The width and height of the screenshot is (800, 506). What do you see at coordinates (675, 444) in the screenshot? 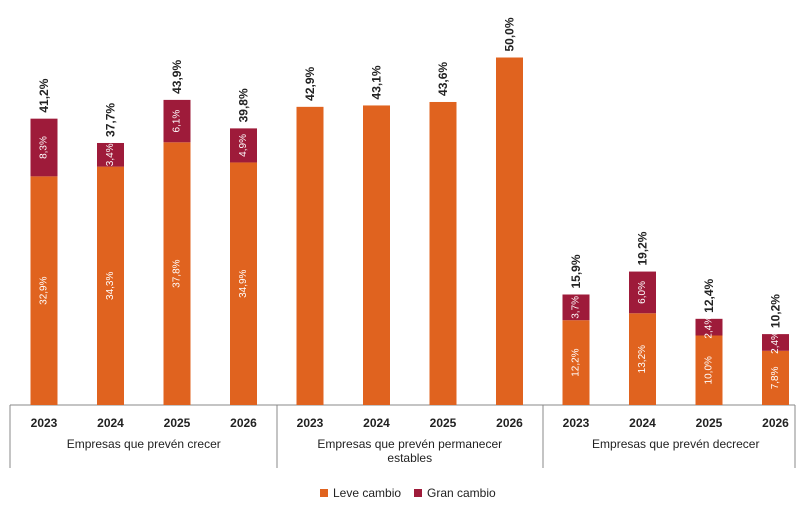
I see `group-label-2: Empresas que prevén decrecer` at bounding box center [675, 444].